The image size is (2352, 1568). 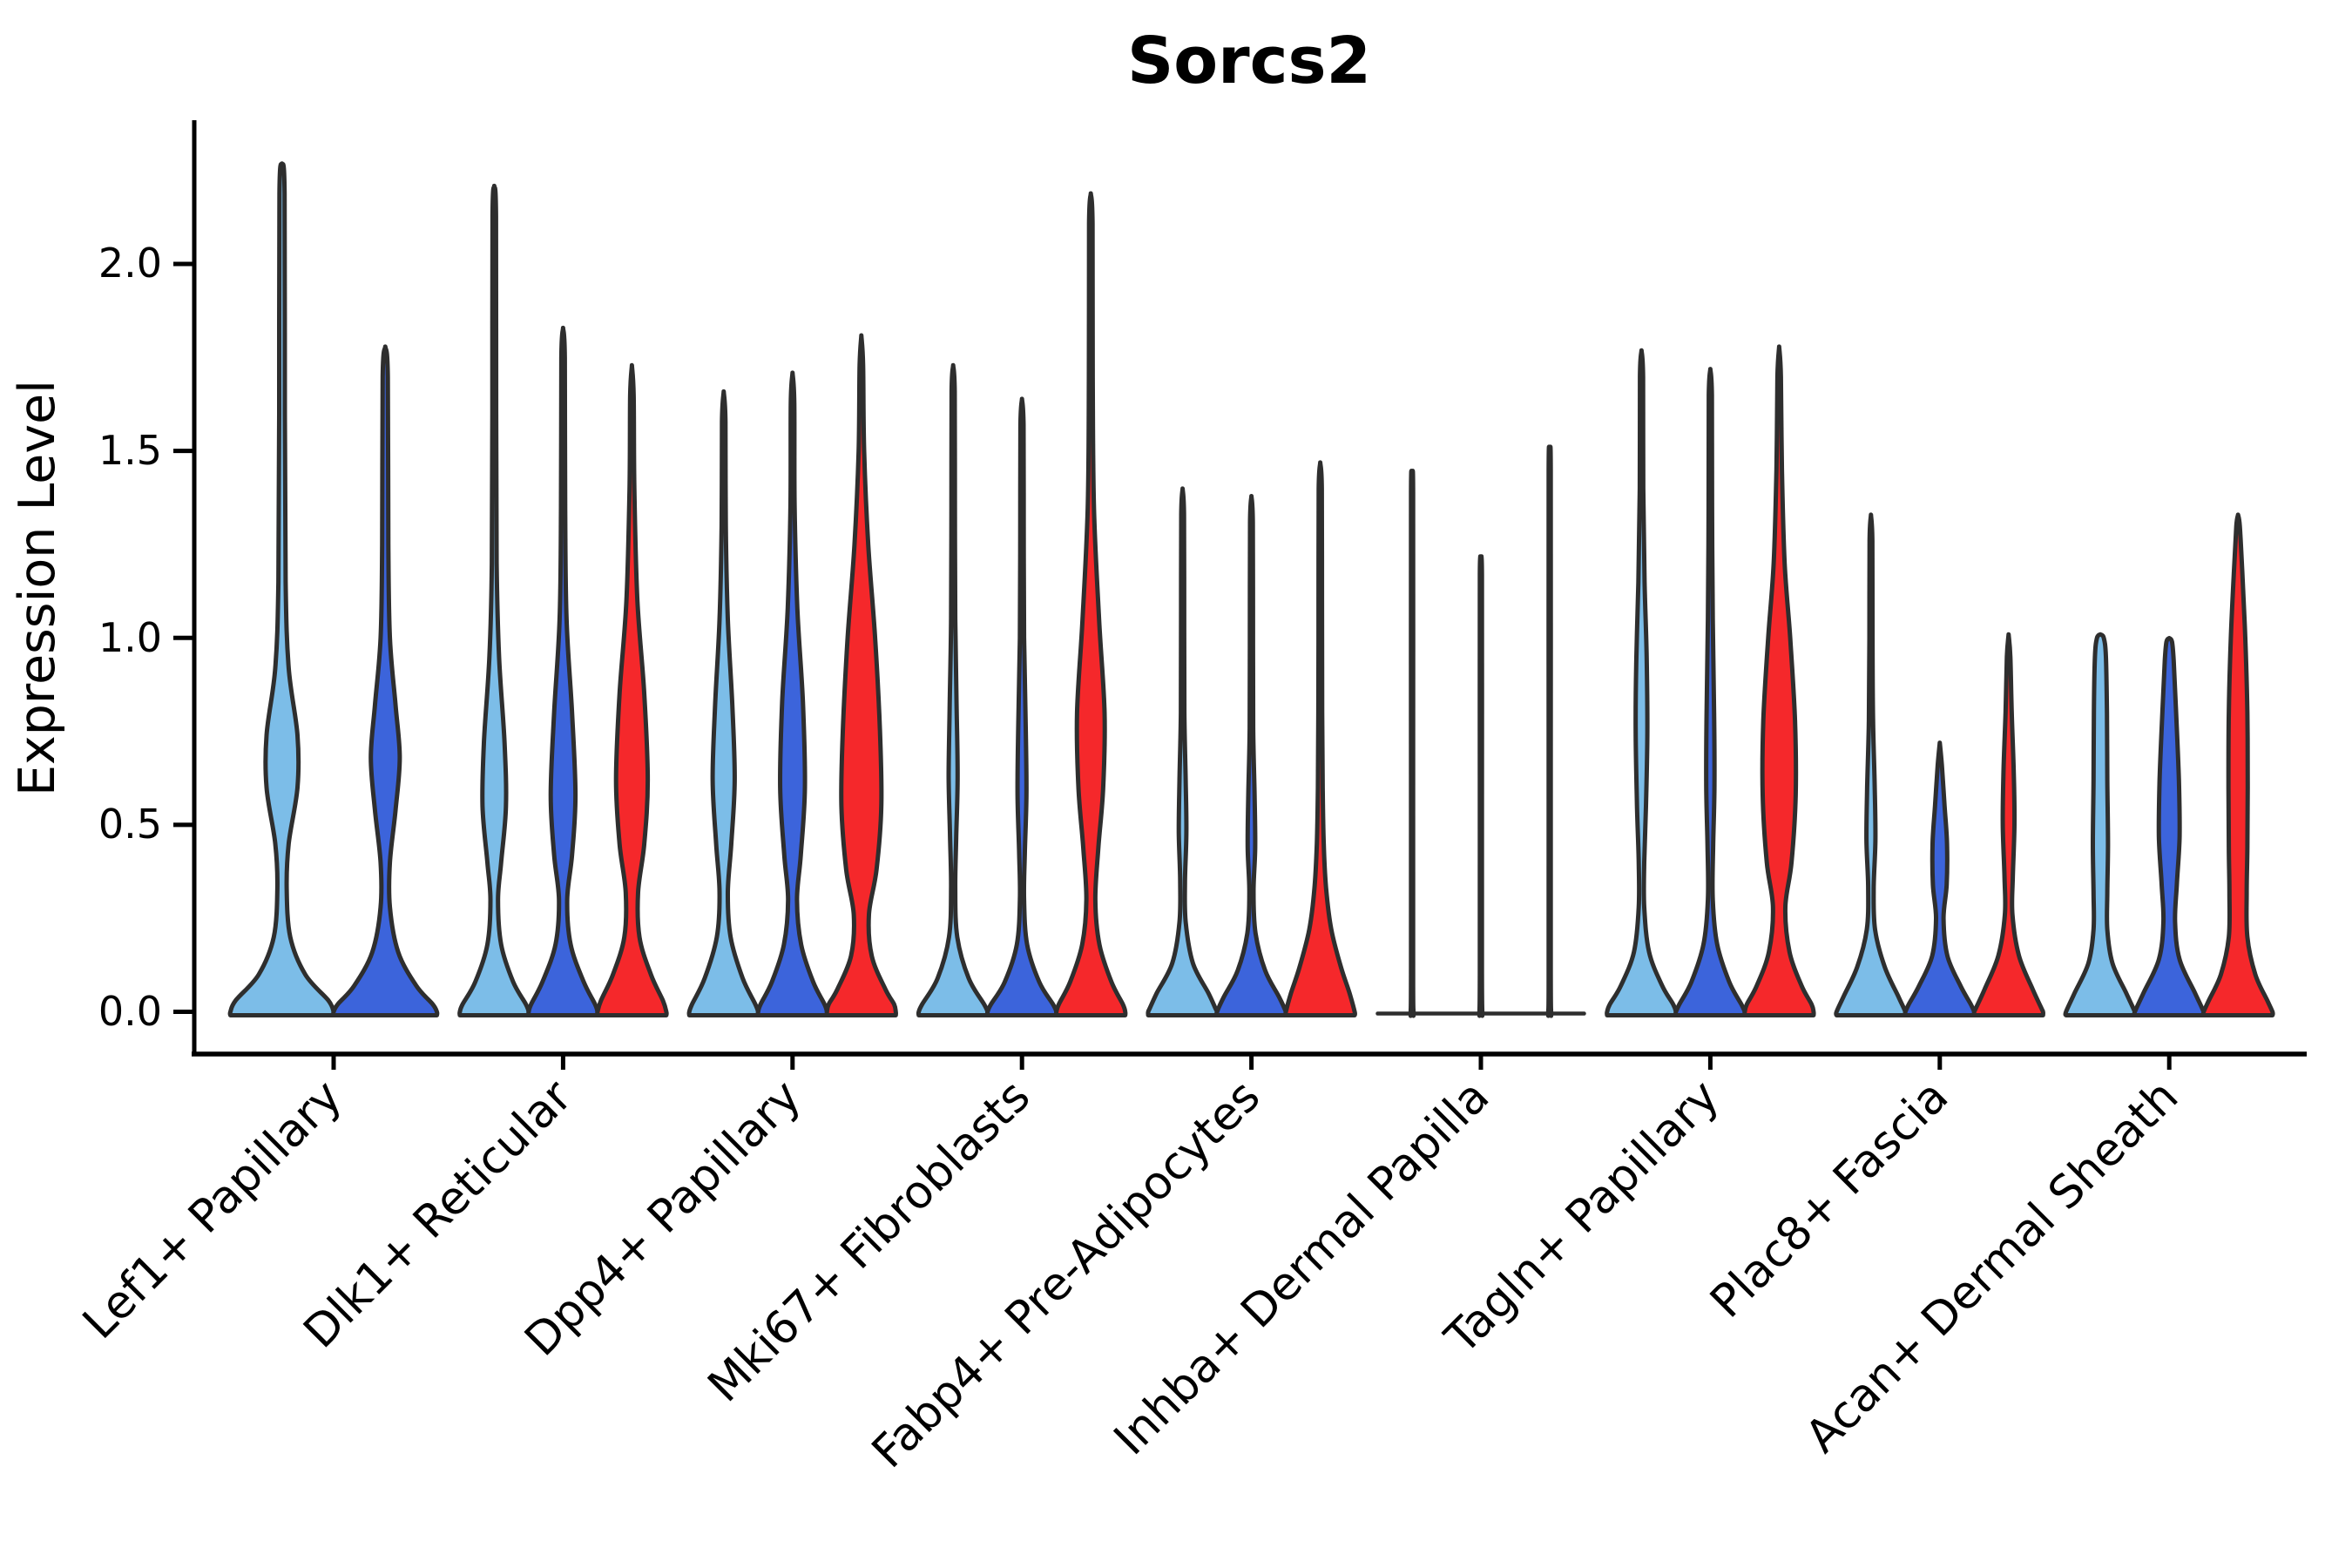 What do you see at coordinates (130, 1012) in the screenshot?
I see `y-tick-0.0: 0.0` at bounding box center [130, 1012].